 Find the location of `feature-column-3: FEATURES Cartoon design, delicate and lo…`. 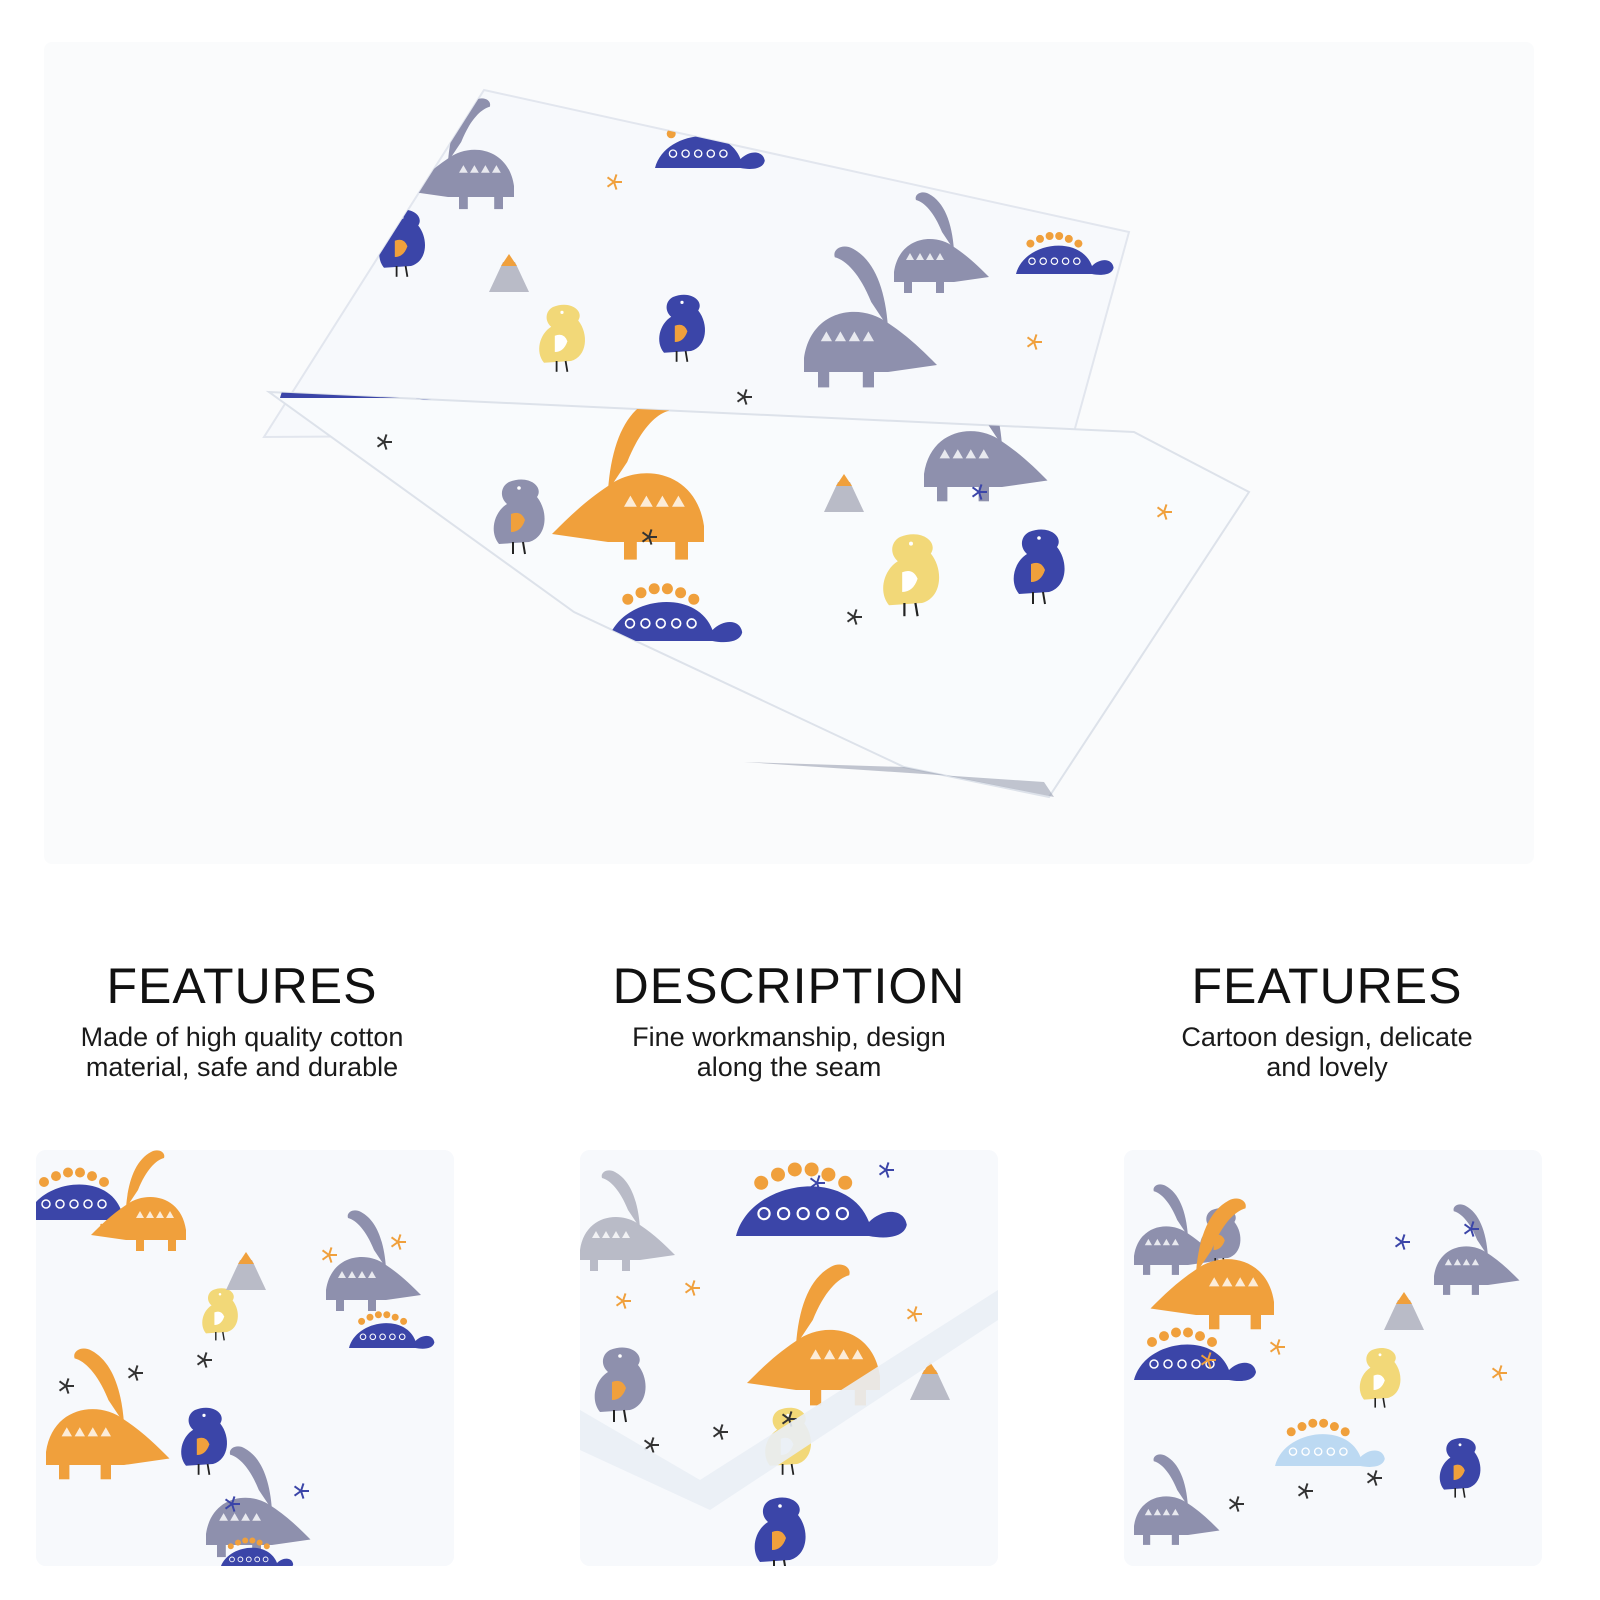

feature-column-3: FEATURES Cartoon design, delicate and lo… is located at coordinates (1327, 1020).